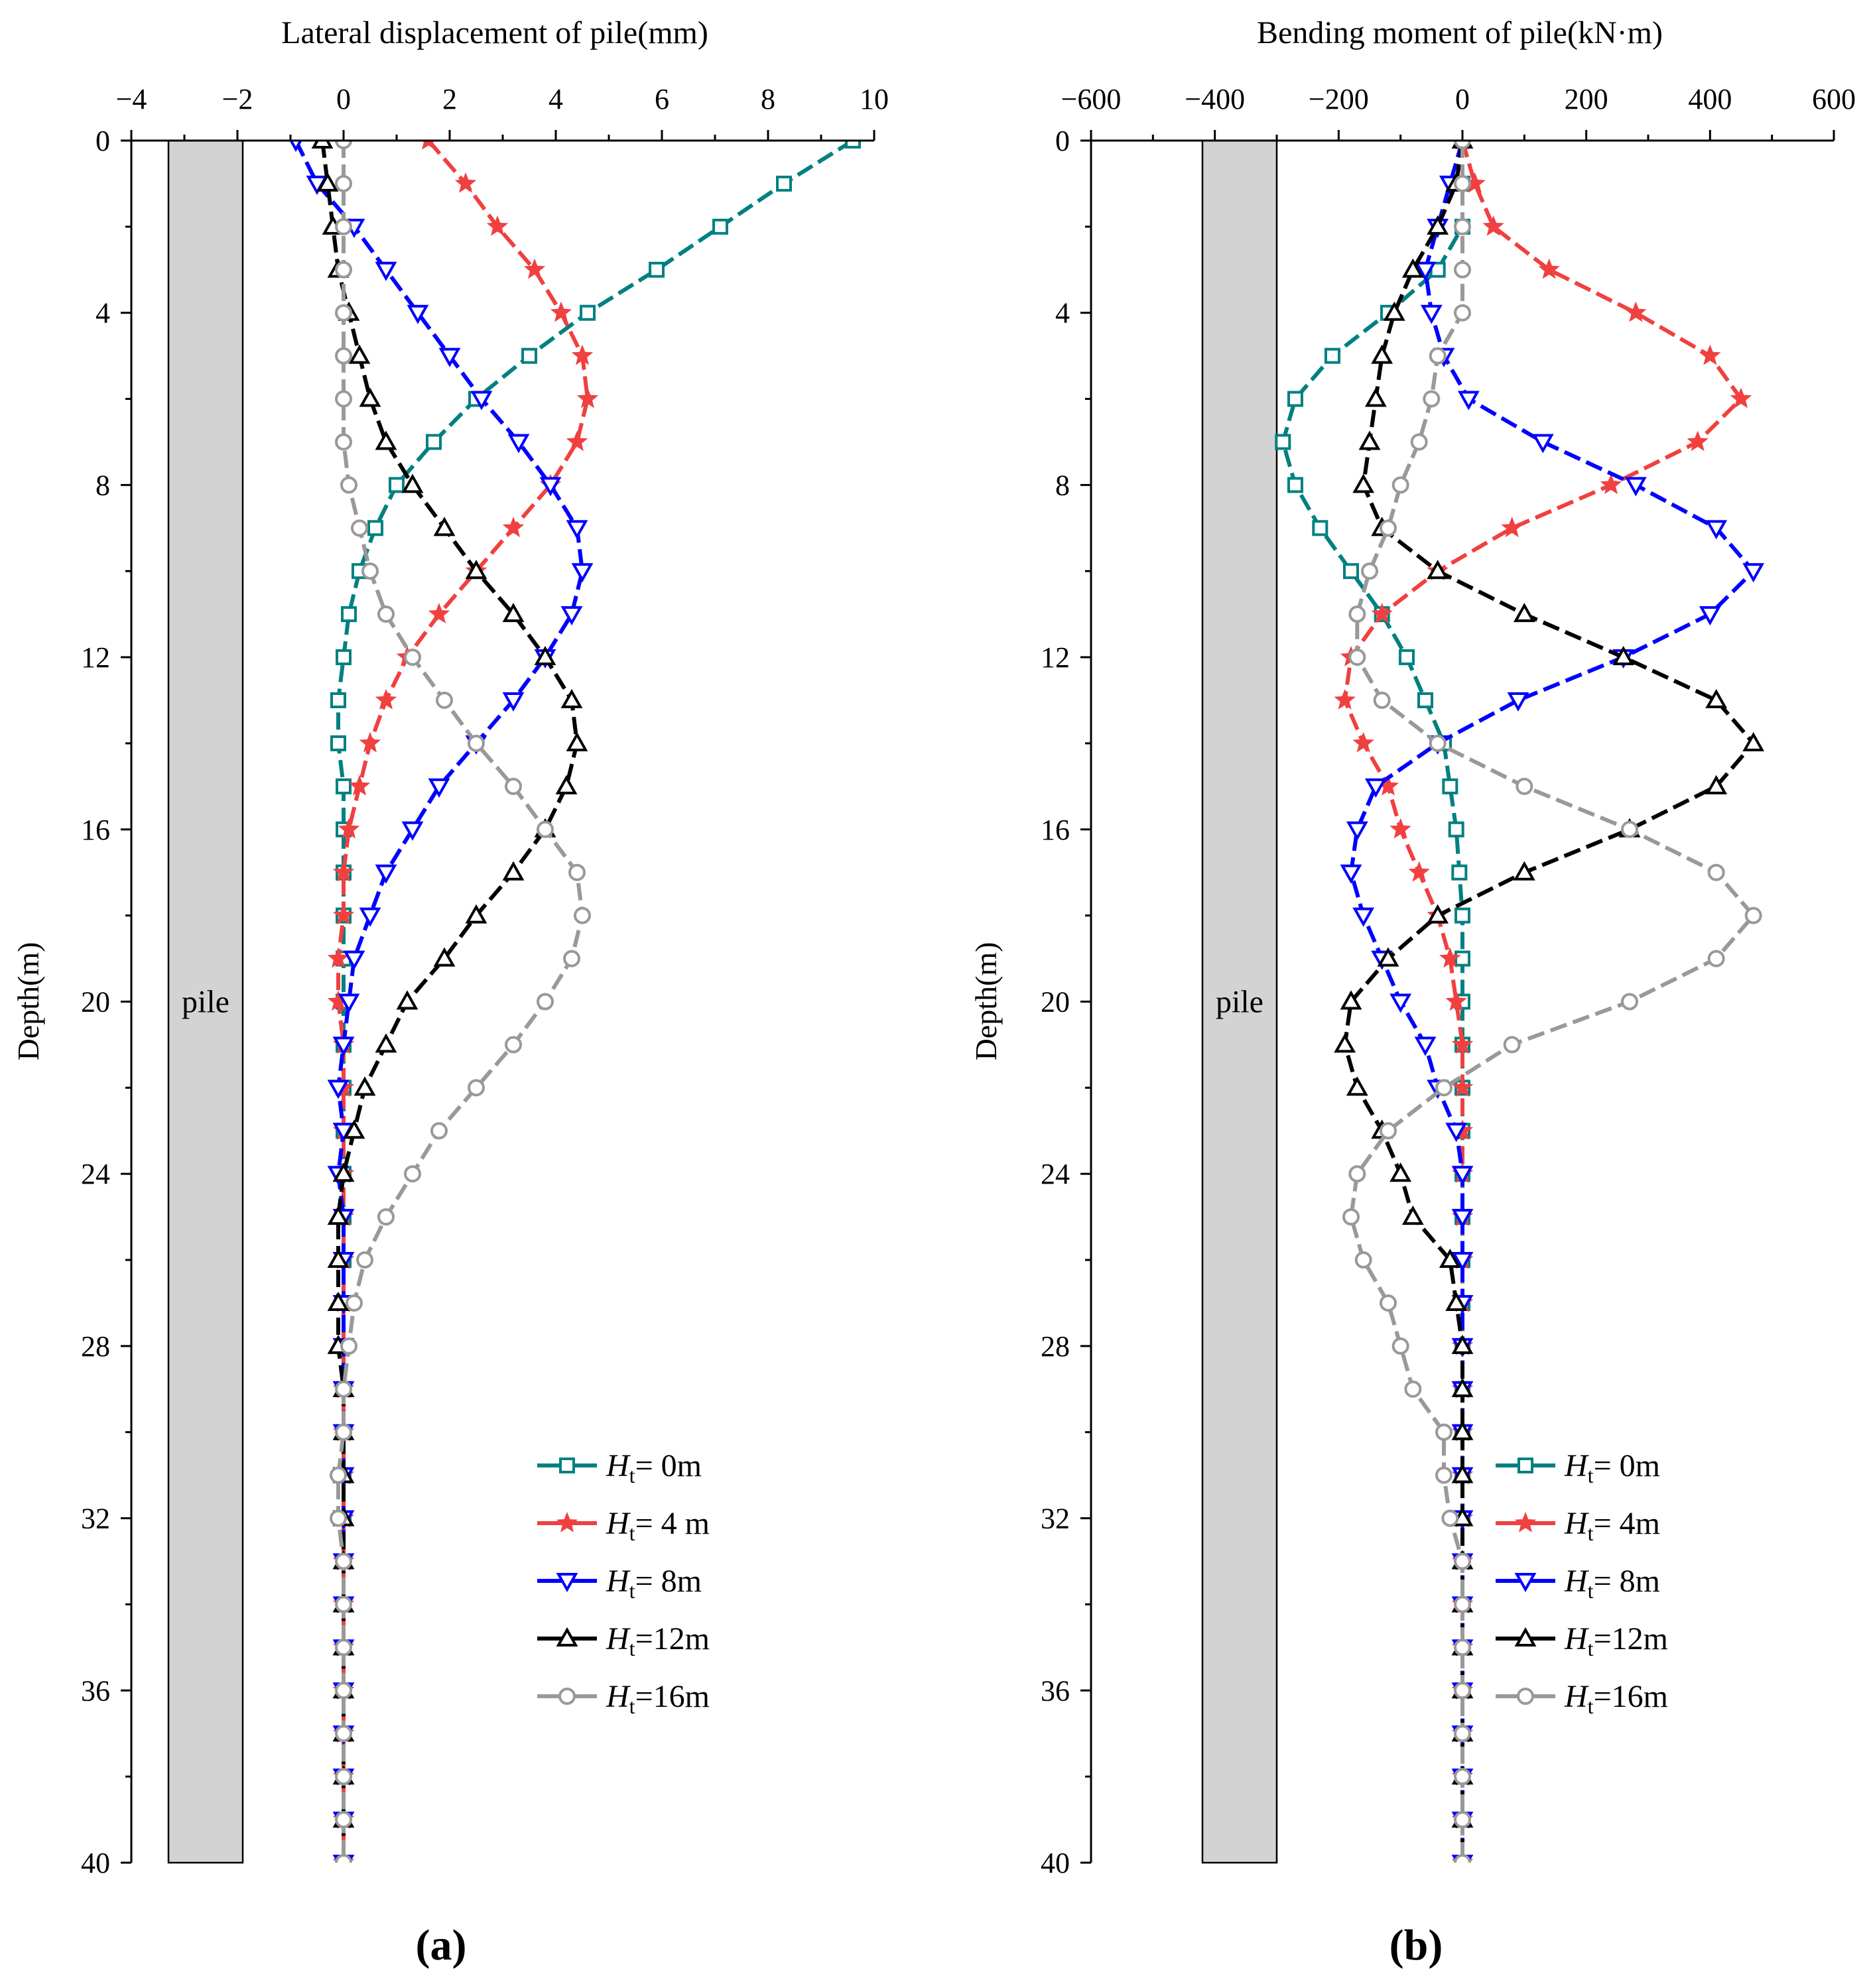  I want to click on legend-label: Ht=12m, so click(658, 1640).